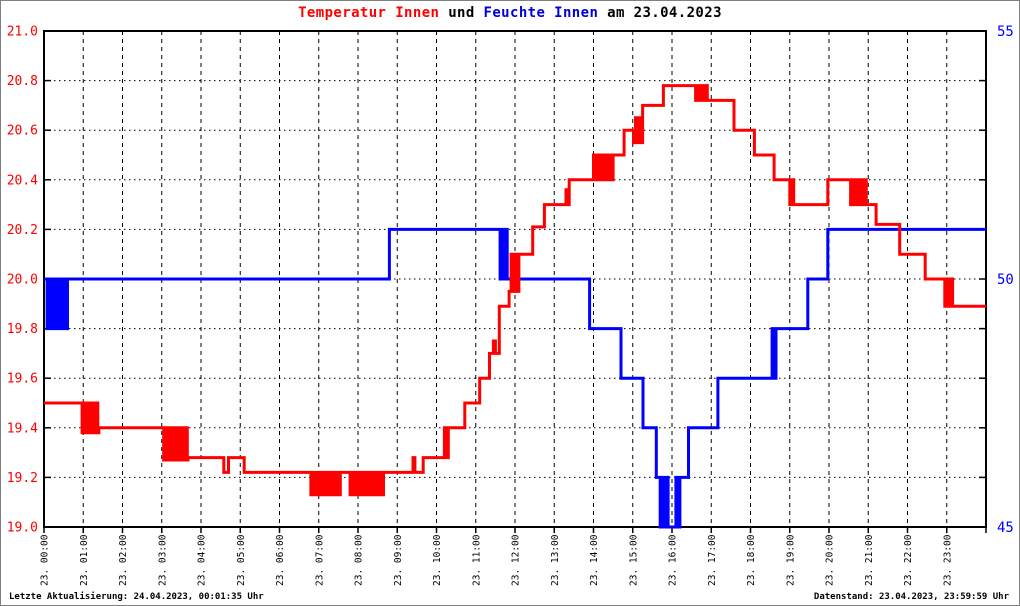 The width and height of the screenshot is (1020, 606). Describe the element at coordinates (280, 560) in the screenshot. I see `x-label: 23. 06:00` at that location.